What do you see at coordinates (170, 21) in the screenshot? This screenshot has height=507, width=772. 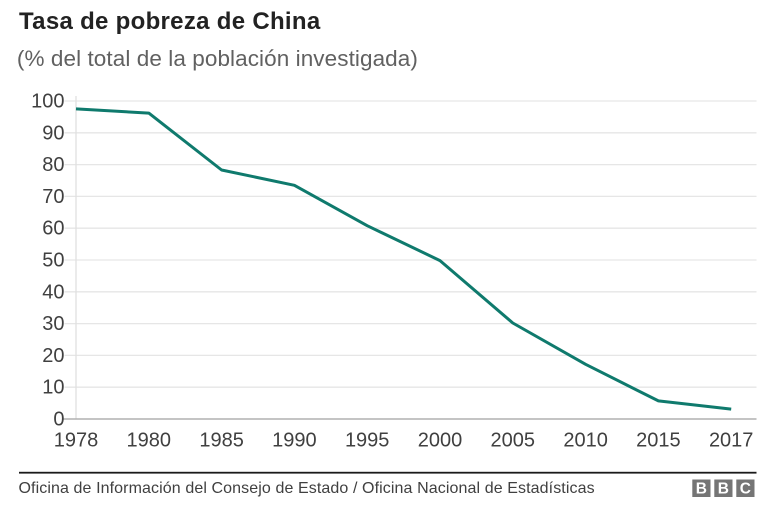 I see `svg-text: Tasa de pobreza de China` at bounding box center [170, 21].